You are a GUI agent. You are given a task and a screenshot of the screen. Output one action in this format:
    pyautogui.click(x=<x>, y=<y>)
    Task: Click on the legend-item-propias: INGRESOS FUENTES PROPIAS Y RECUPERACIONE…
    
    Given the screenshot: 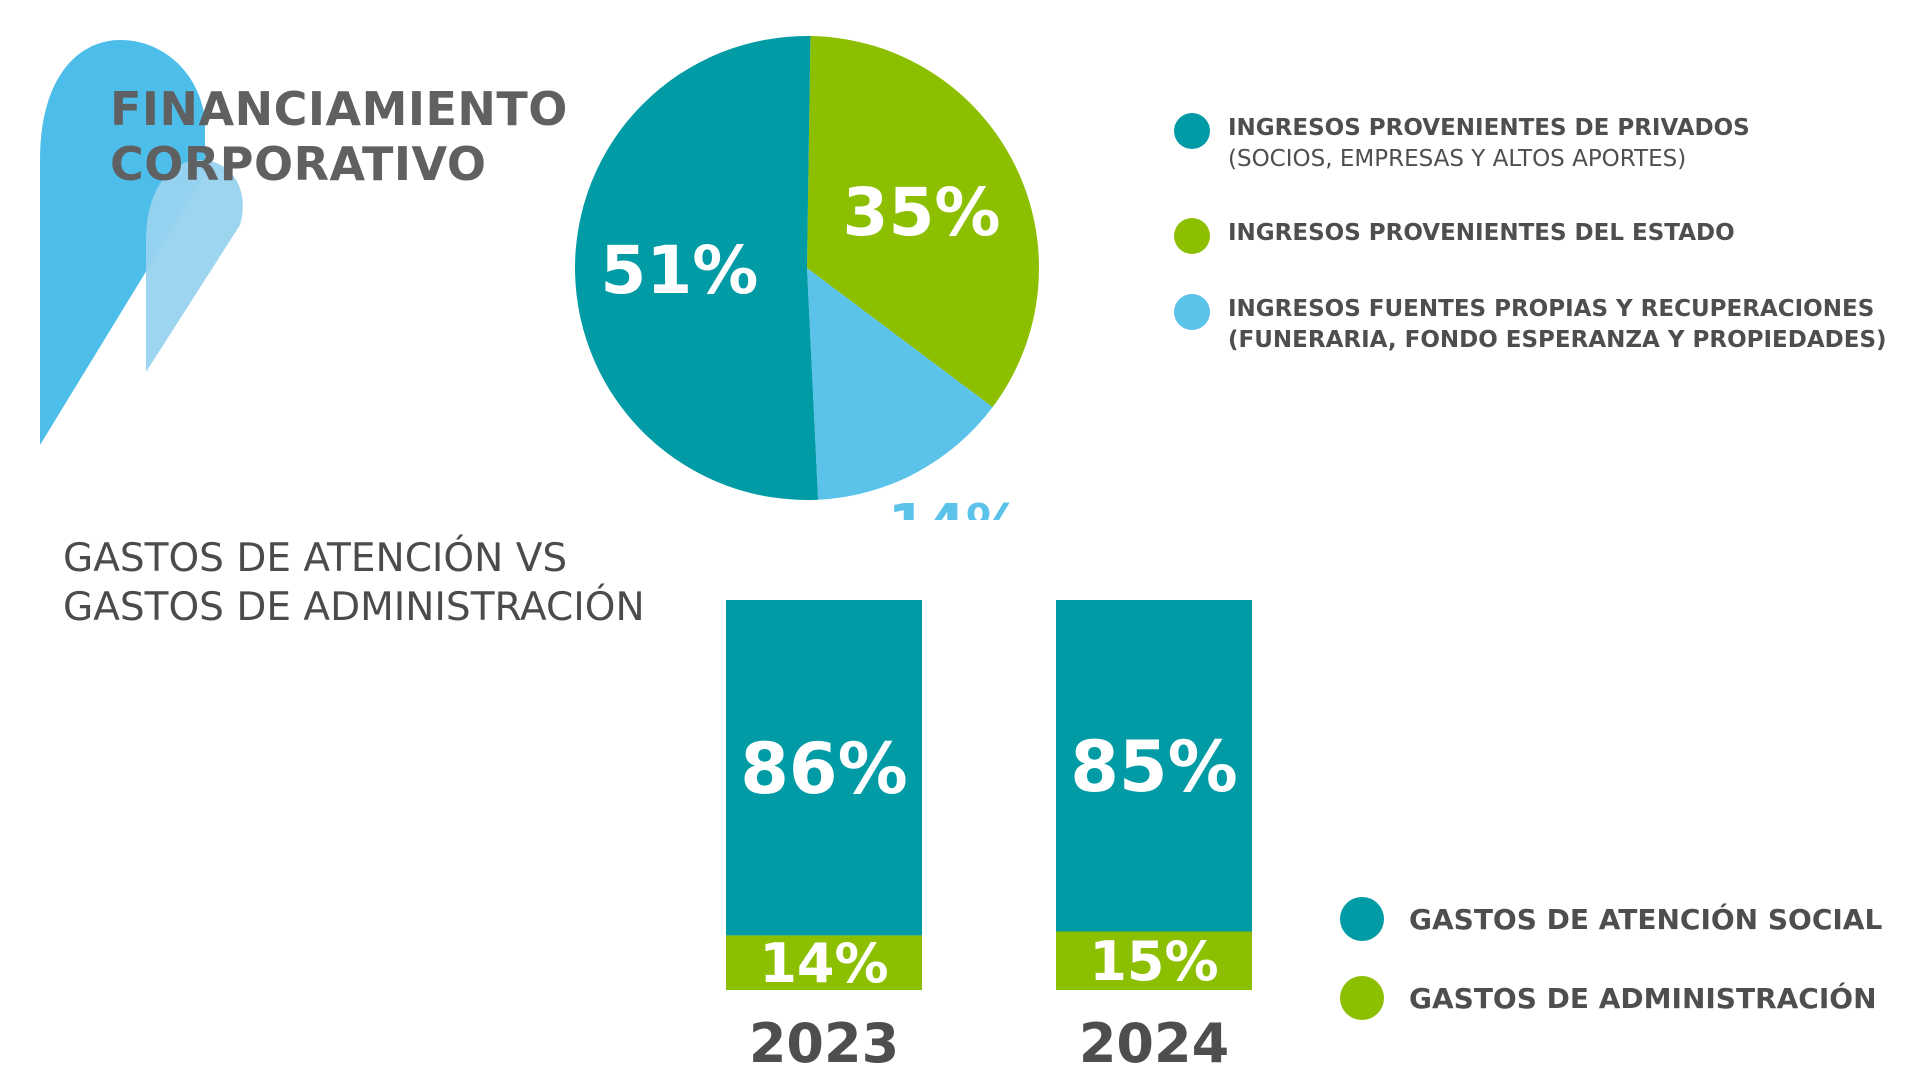 What is the action you would take?
    pyautogui.click(x=1530, y=325)
    